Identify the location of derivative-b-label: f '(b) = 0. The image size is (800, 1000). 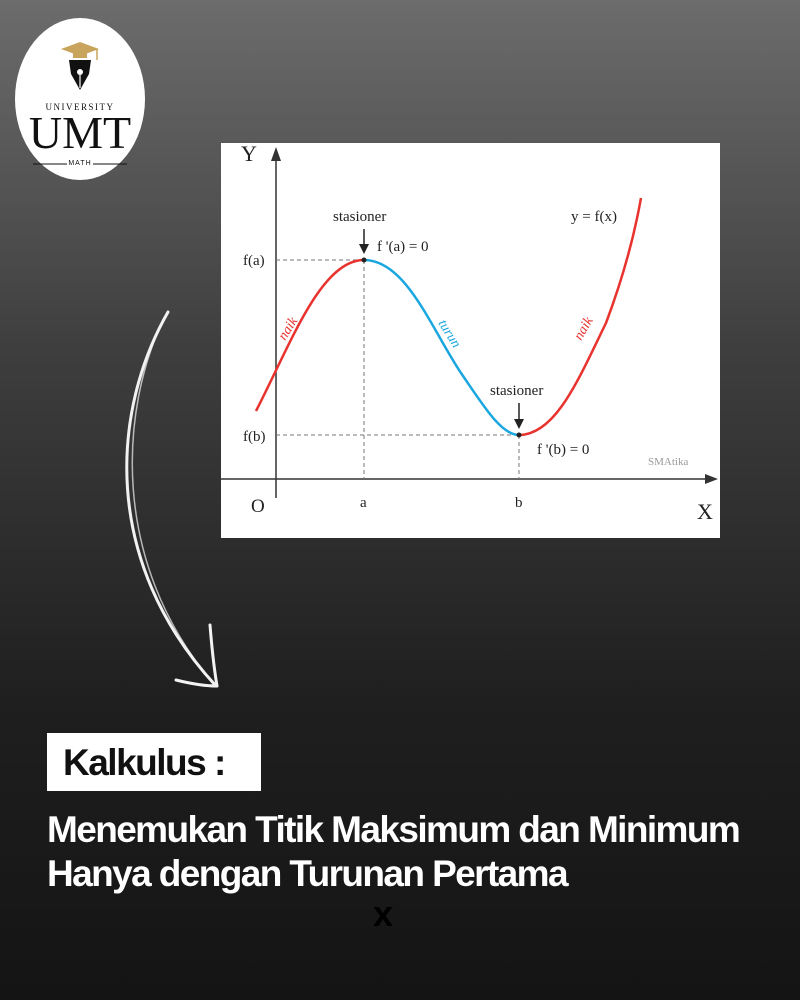
(563, 450).